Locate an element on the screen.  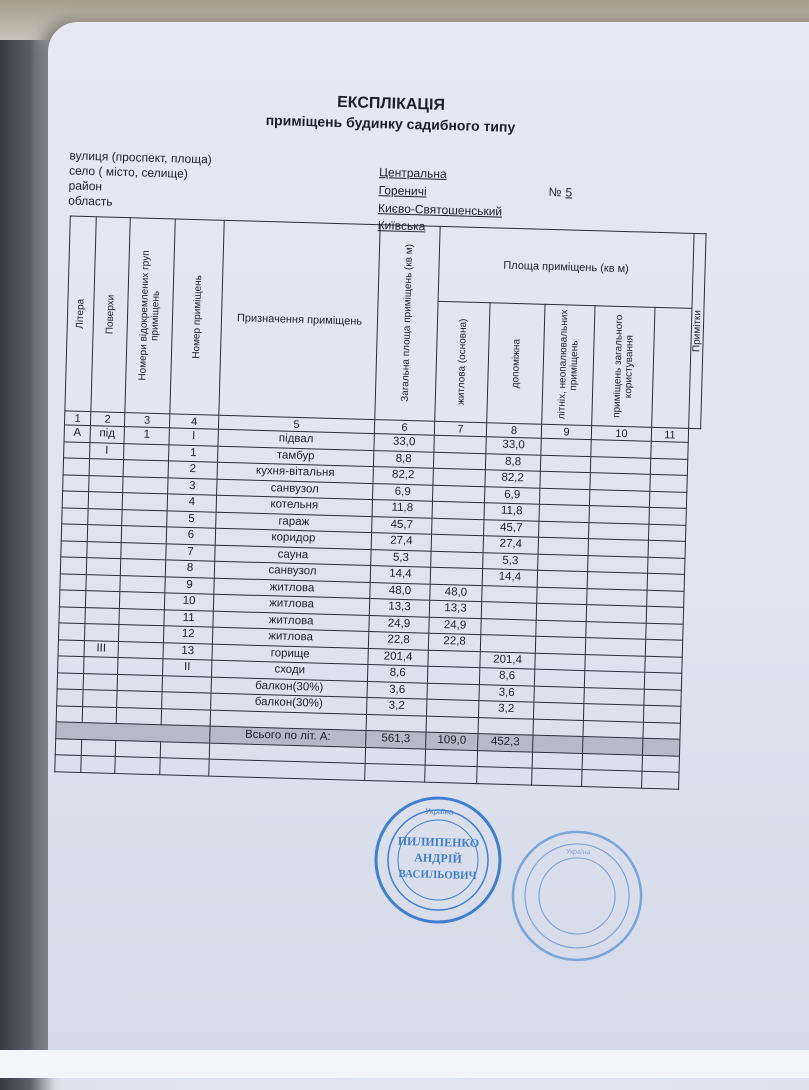
svg-text: ПИЛИПЕНКО is located at coordinates (439, 842).